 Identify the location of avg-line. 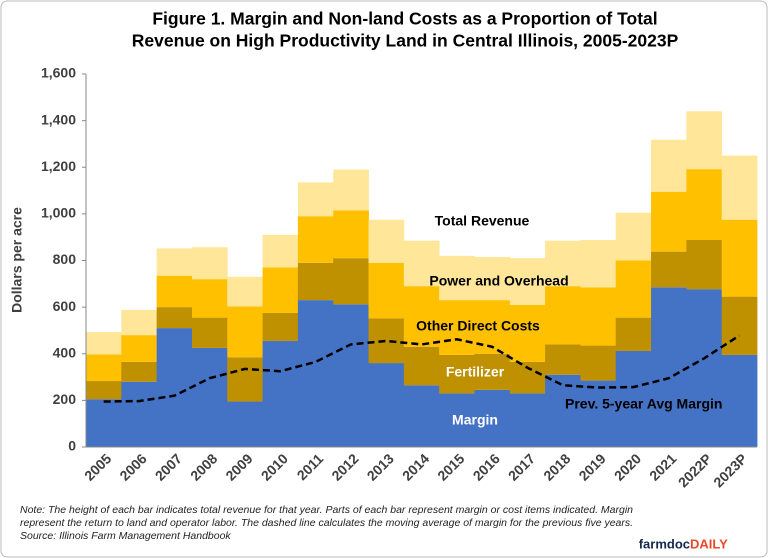
(422, 368).